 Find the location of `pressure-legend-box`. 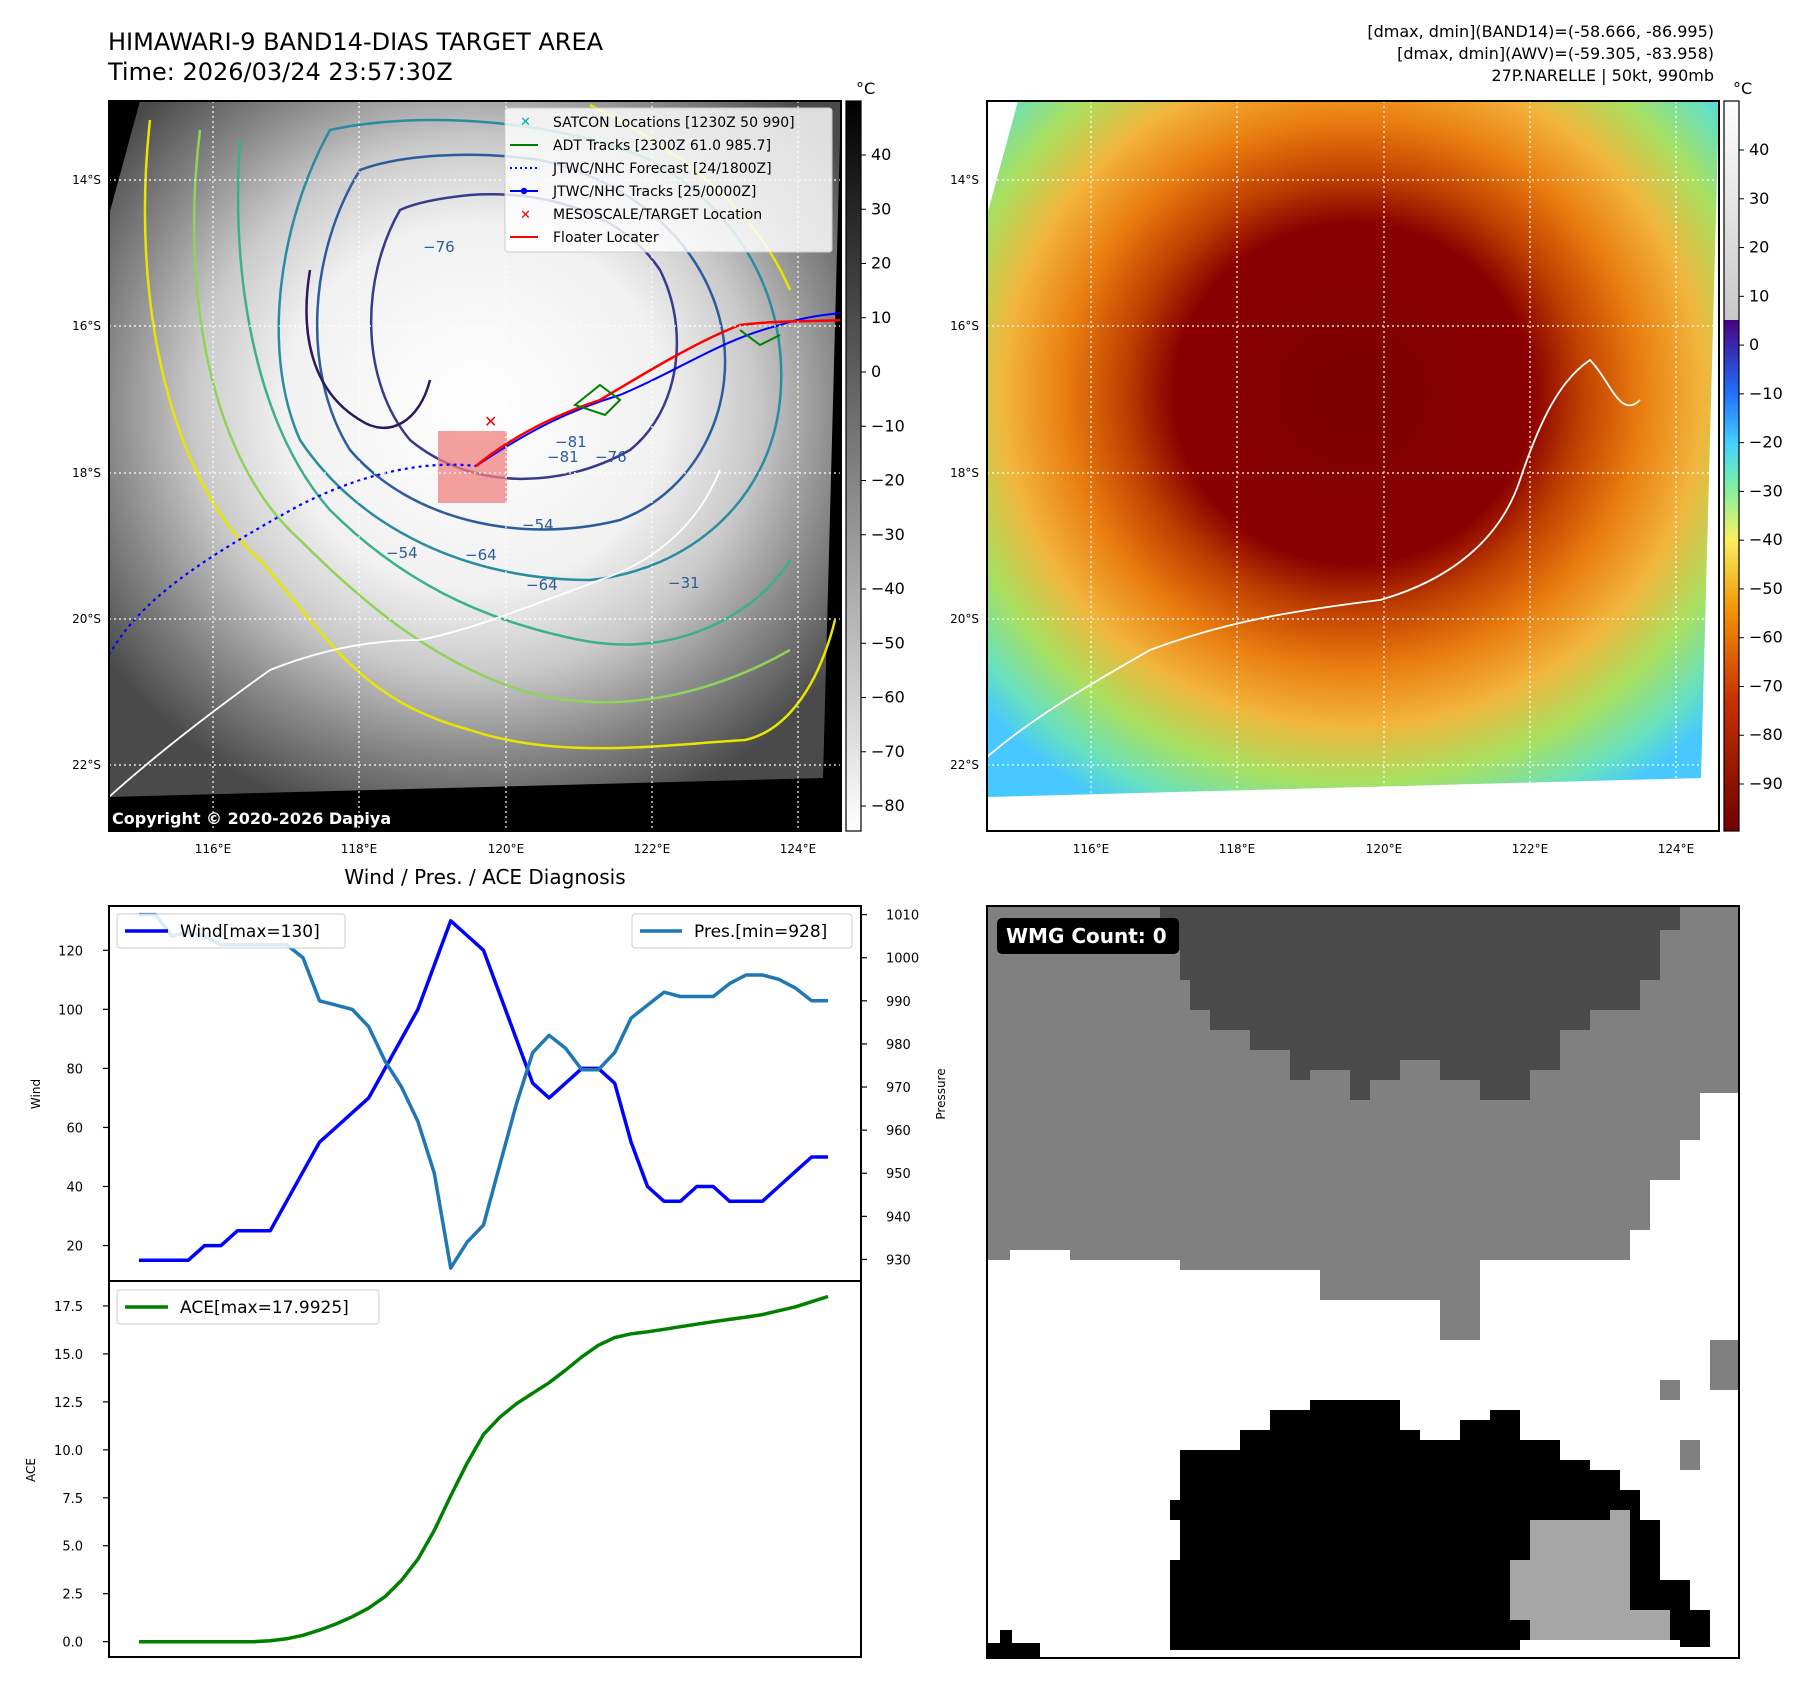

pressure-legend-box is located at coordinates (742, 931).